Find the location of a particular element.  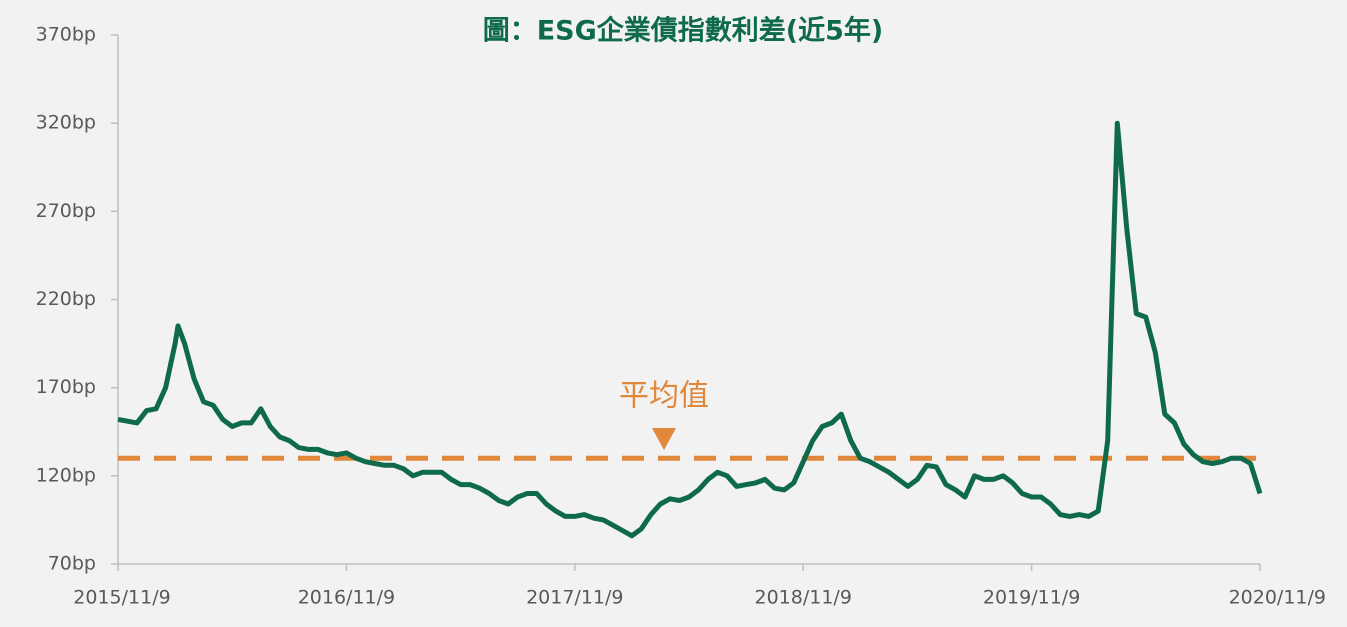

y-tick-label: 120bp is located at coordinates (66, 475).